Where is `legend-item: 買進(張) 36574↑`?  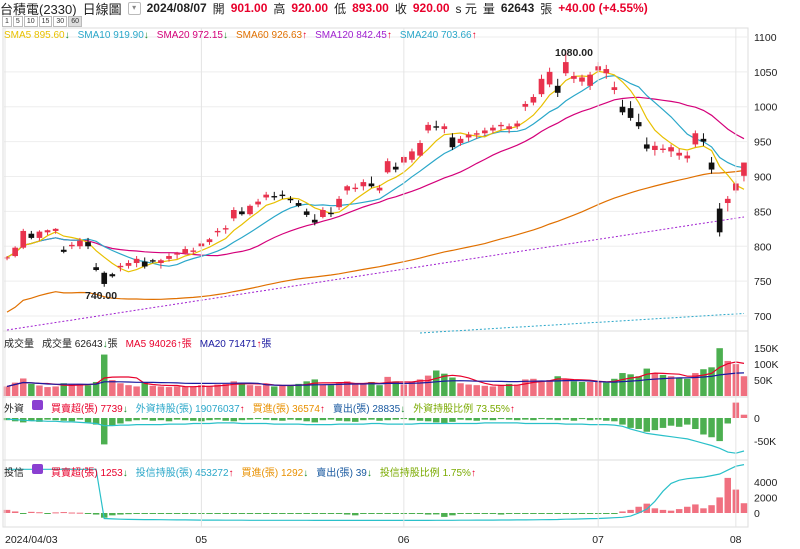 legend-item: 買進(張) 36574↑ is located at coordinates (289, 407).